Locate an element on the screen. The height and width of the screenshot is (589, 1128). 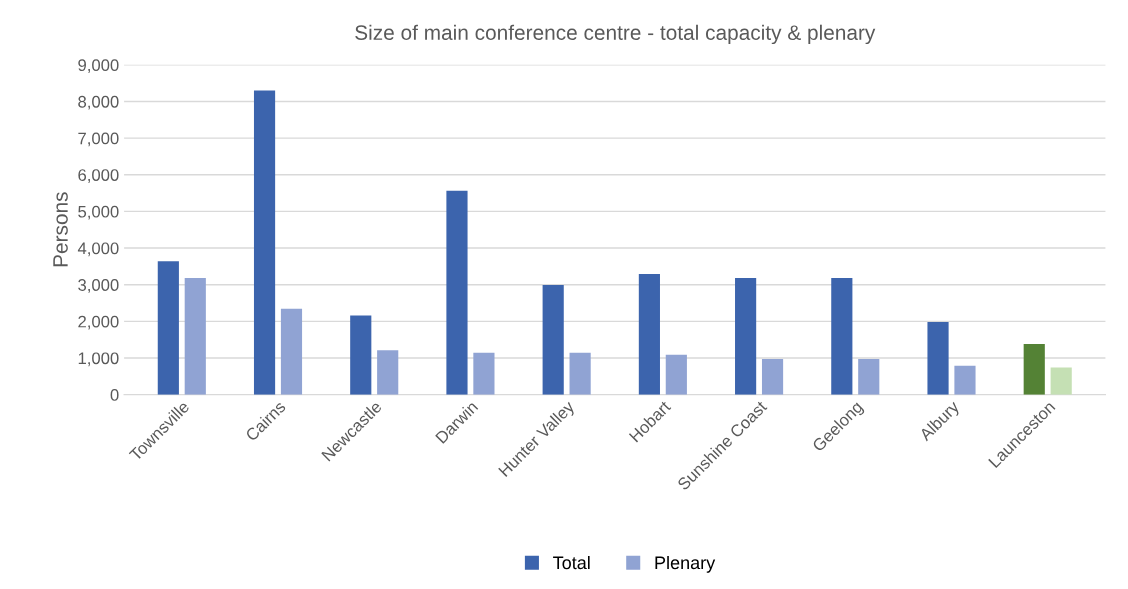
y-tick-label: 5,000 is located at coordinates (98, 212).